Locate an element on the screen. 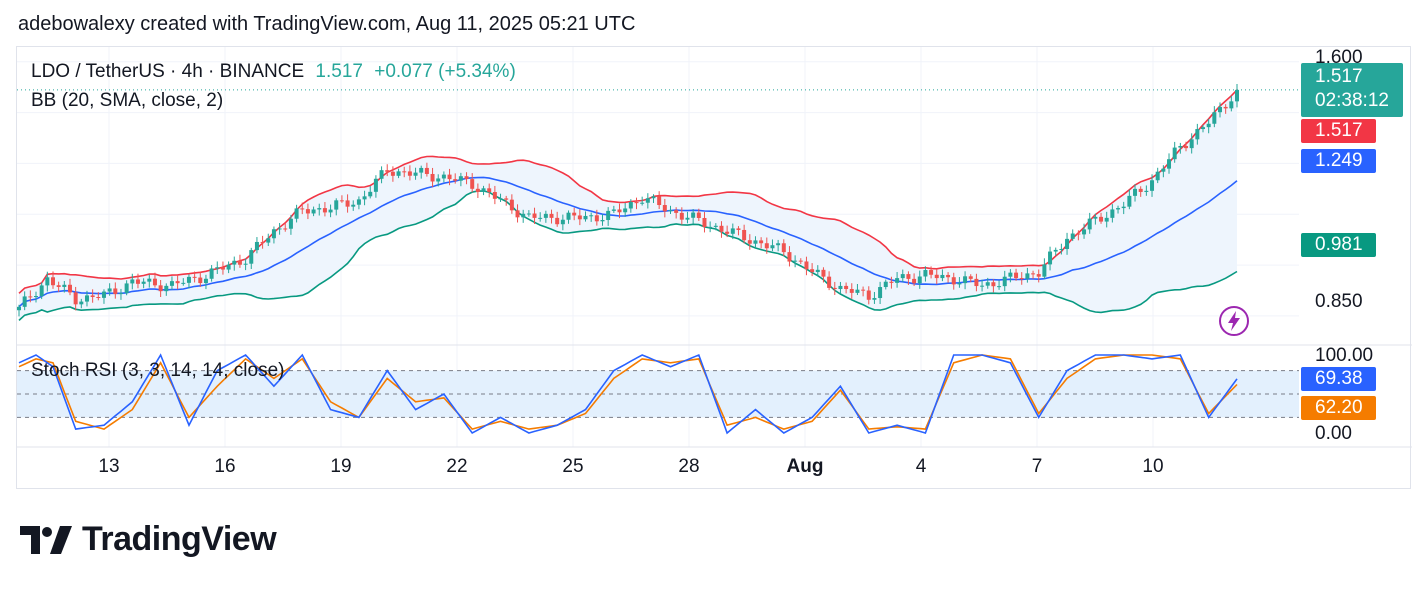 The height and width of the screenshot is (591, 1428). bb-legend: BB (20, SMA, close, 2) is located at coordinates (127, 100).